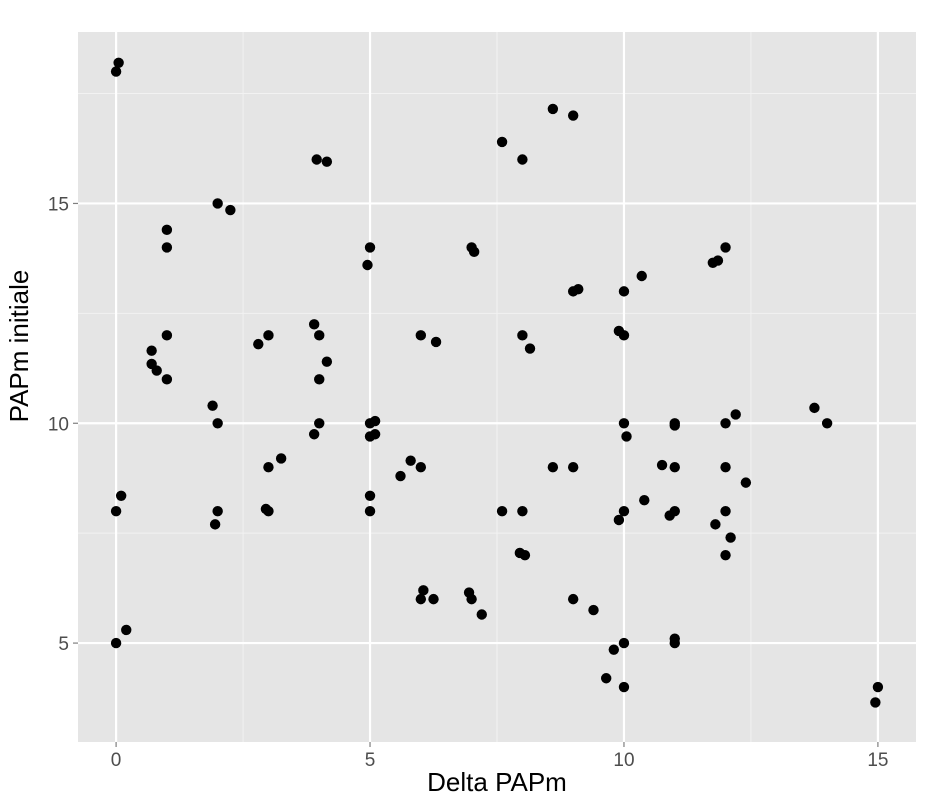 The image size is (949, 800). What do you see at coordinates (58, 204) in the screenshot?
I see `y-tick-label: 15` at bounding box center [58, 204].